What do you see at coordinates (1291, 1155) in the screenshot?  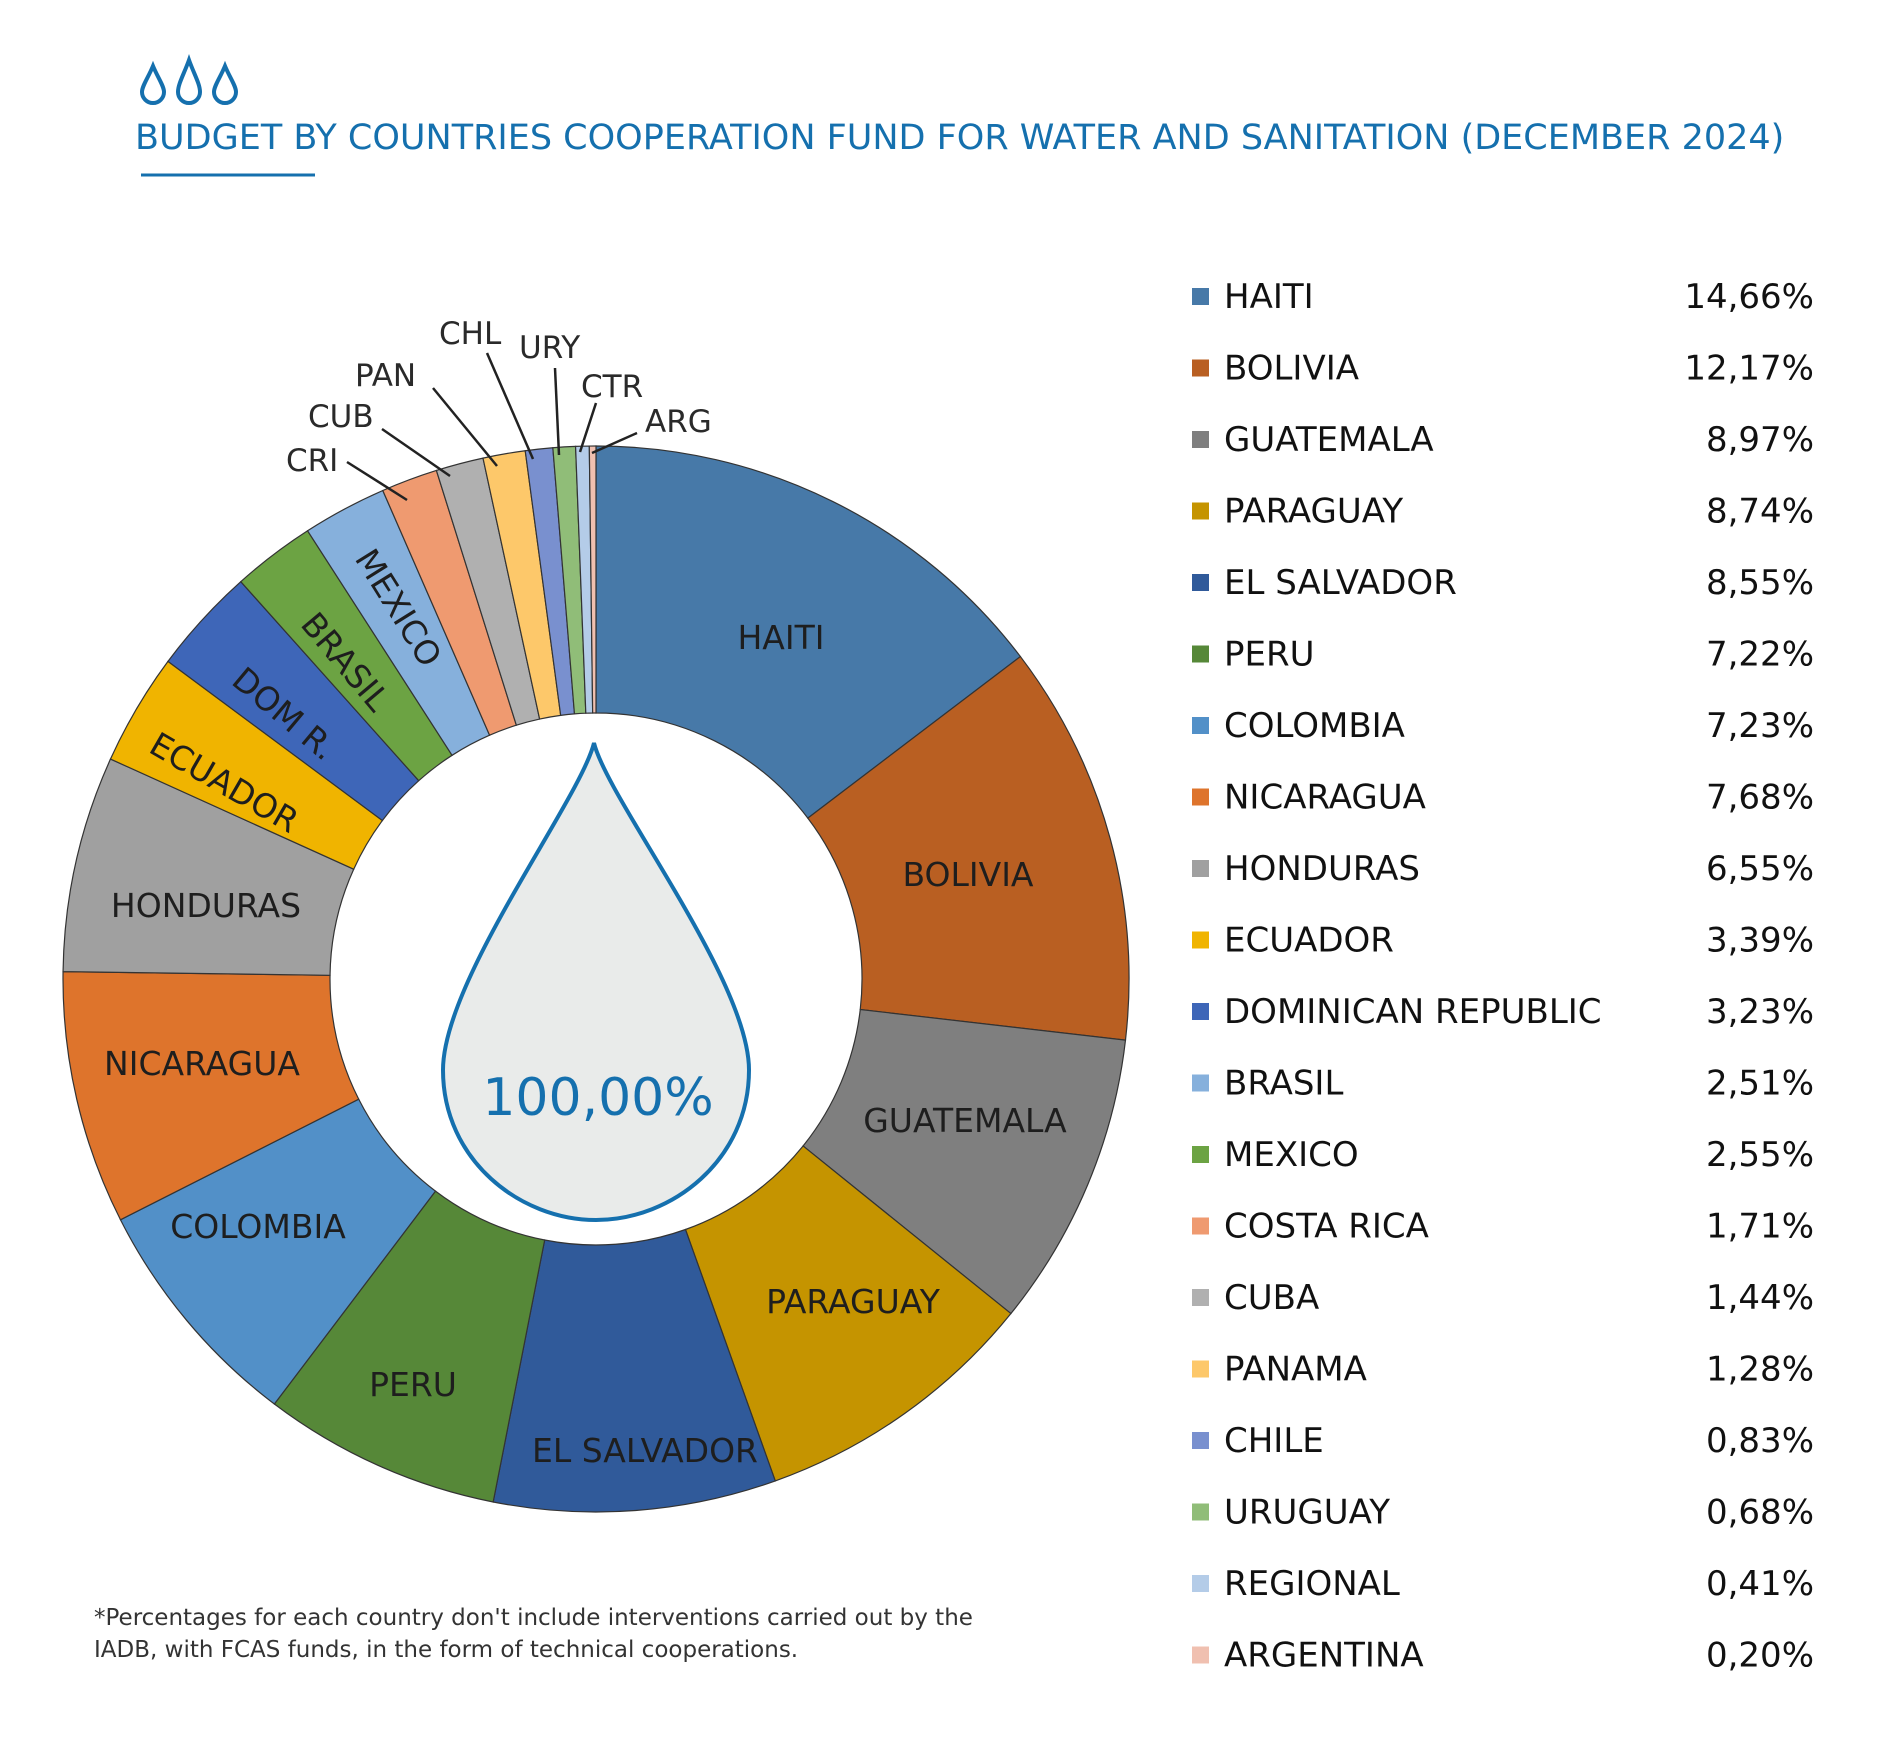 I see `legend-label: MEXICO` at bounding box center [1291, 1155].